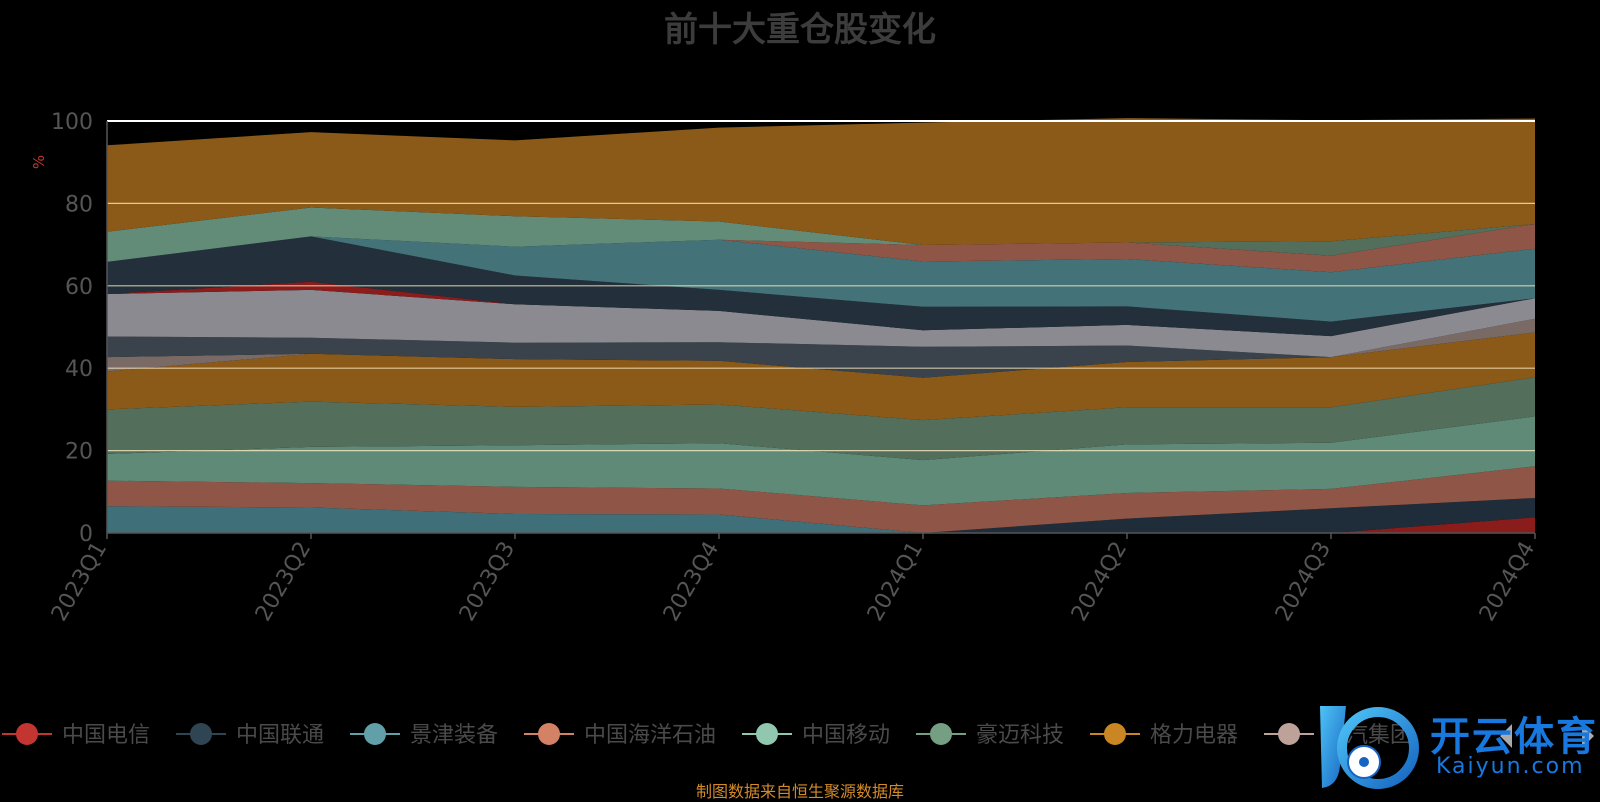 Image resolution: width=1600 pixels, height=802 pixels. I want to click on legend-item: 格力电器, so click(1164, 735).